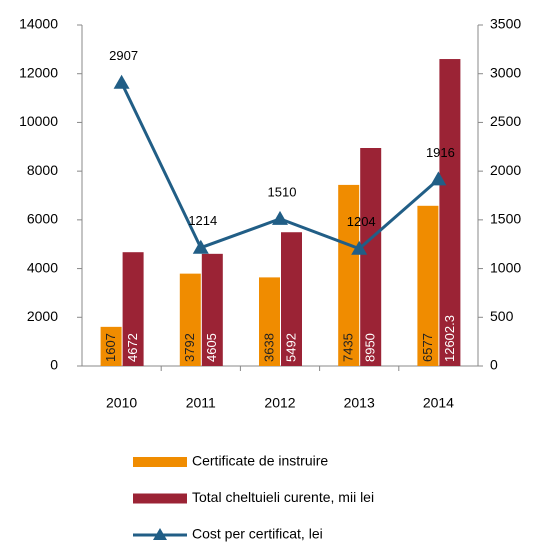 Image resolution: width=536 pixels, height=552 pixels. I want to click on data-label: 3792, so click(189, 347).